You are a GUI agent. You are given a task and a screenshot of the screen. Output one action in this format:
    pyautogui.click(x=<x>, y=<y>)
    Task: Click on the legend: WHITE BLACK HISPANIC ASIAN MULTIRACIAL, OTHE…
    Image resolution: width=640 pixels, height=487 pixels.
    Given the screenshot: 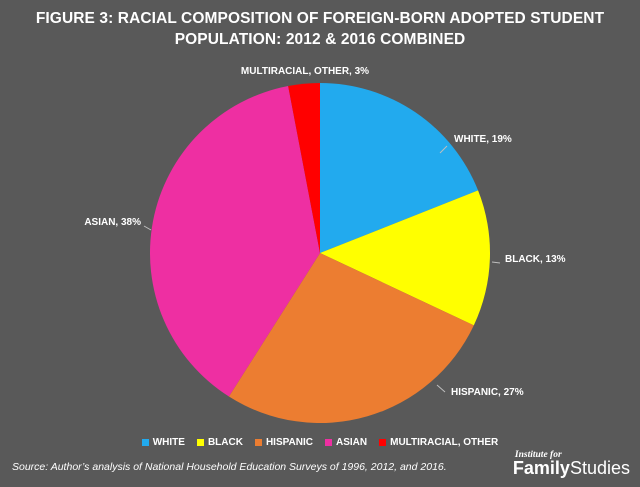 What is the action you would take?
    pyautogui.click(x=320, y=442)
    